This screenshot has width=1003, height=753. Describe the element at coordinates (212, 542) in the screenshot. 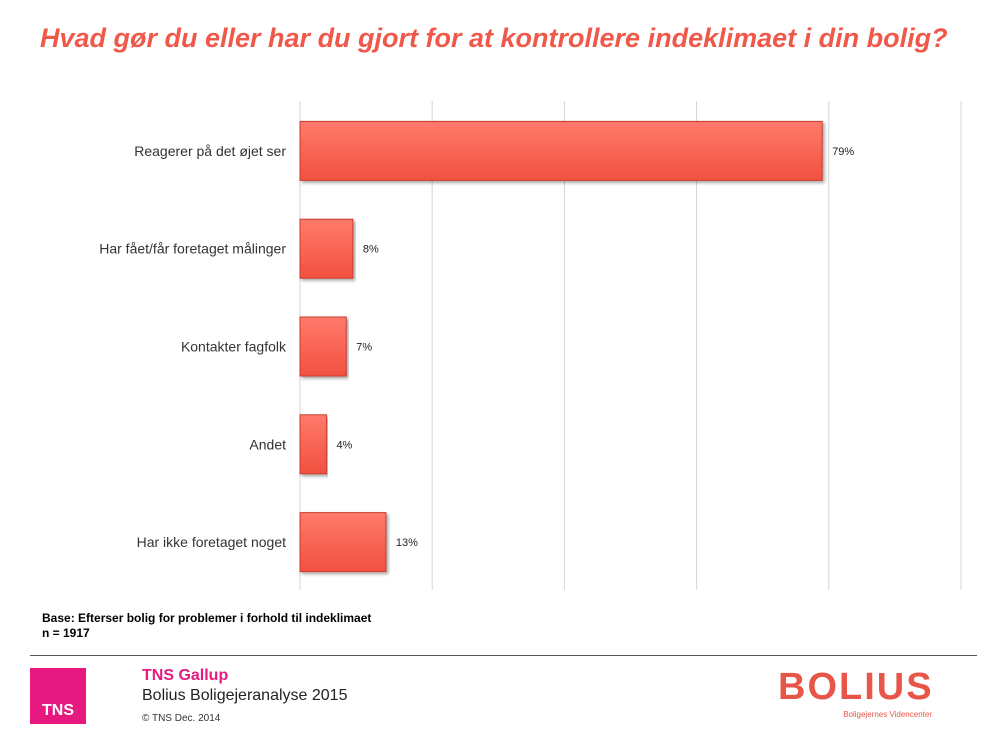

I see `category-label: Har ikke foretaget noget` at that location.